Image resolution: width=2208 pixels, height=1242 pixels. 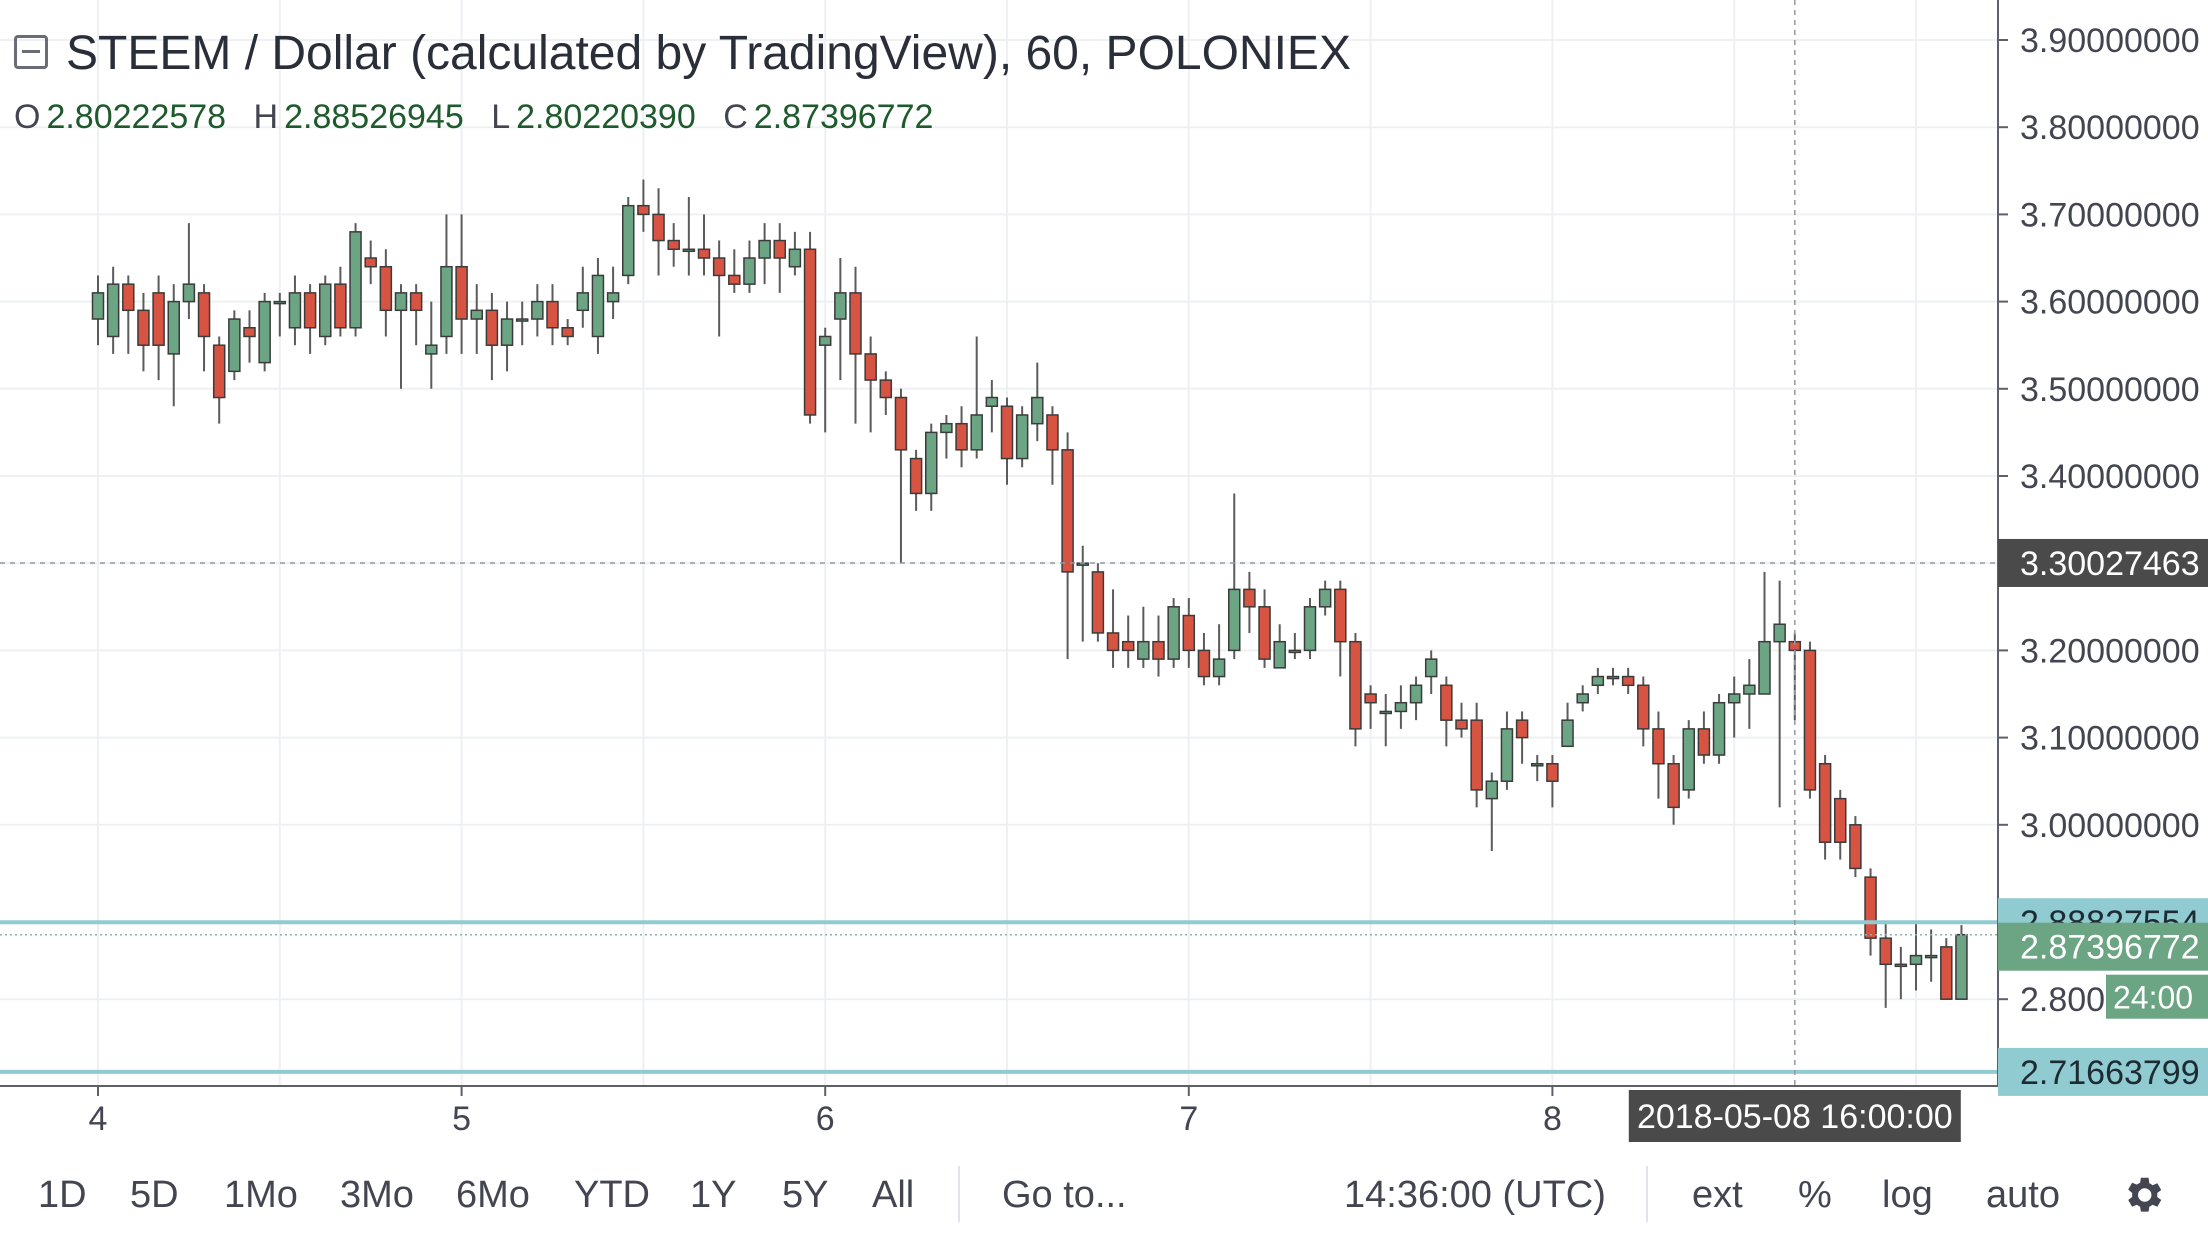 What do you see at coordinates (31, 52) in the screenshot?
I see `collapse-icon` at bounding box center [31, 52].